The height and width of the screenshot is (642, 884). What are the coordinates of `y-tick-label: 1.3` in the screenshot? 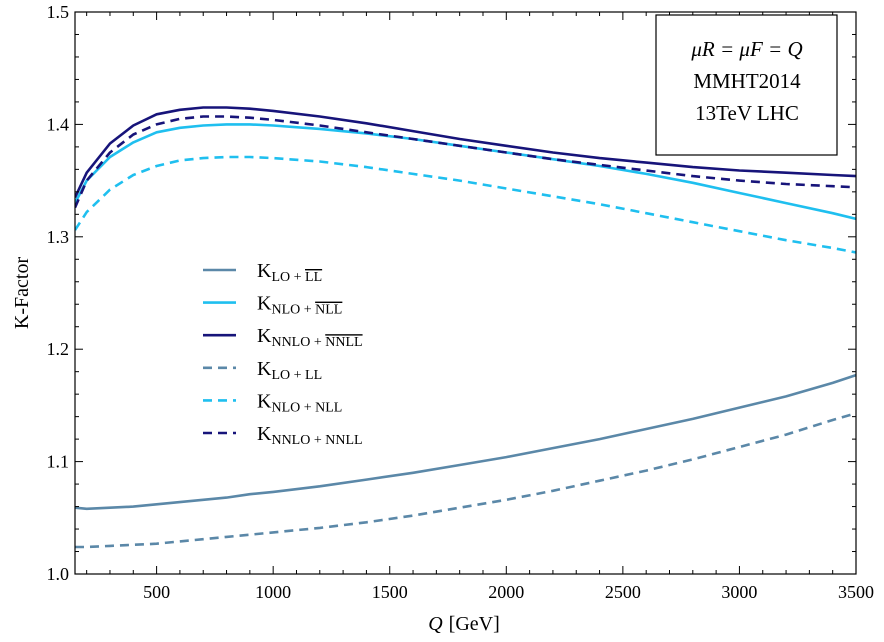 It's located at (58, 237).